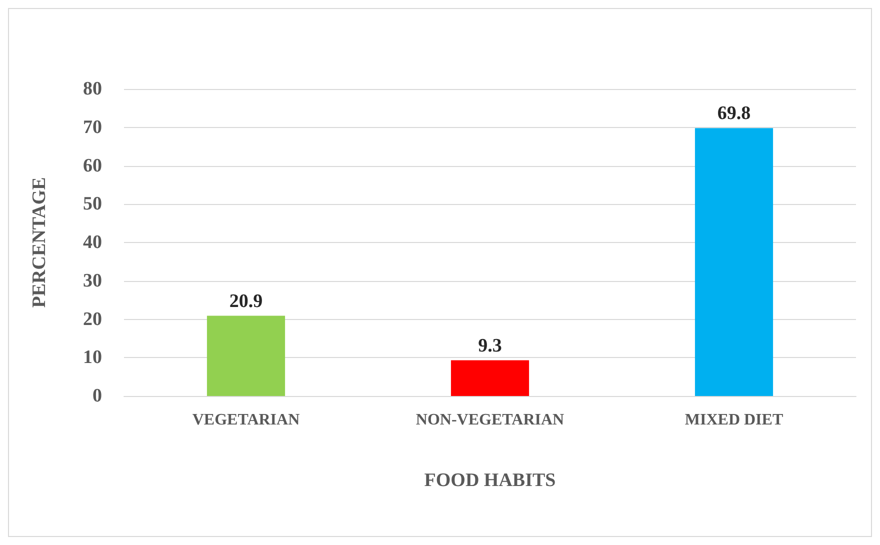 This screenshot has width=880, height=545. What do you see at coordinates (490, 480) in the screenshot?
I see `x-axis-title: FOOD HABITS` at bounding box center [490, 480].